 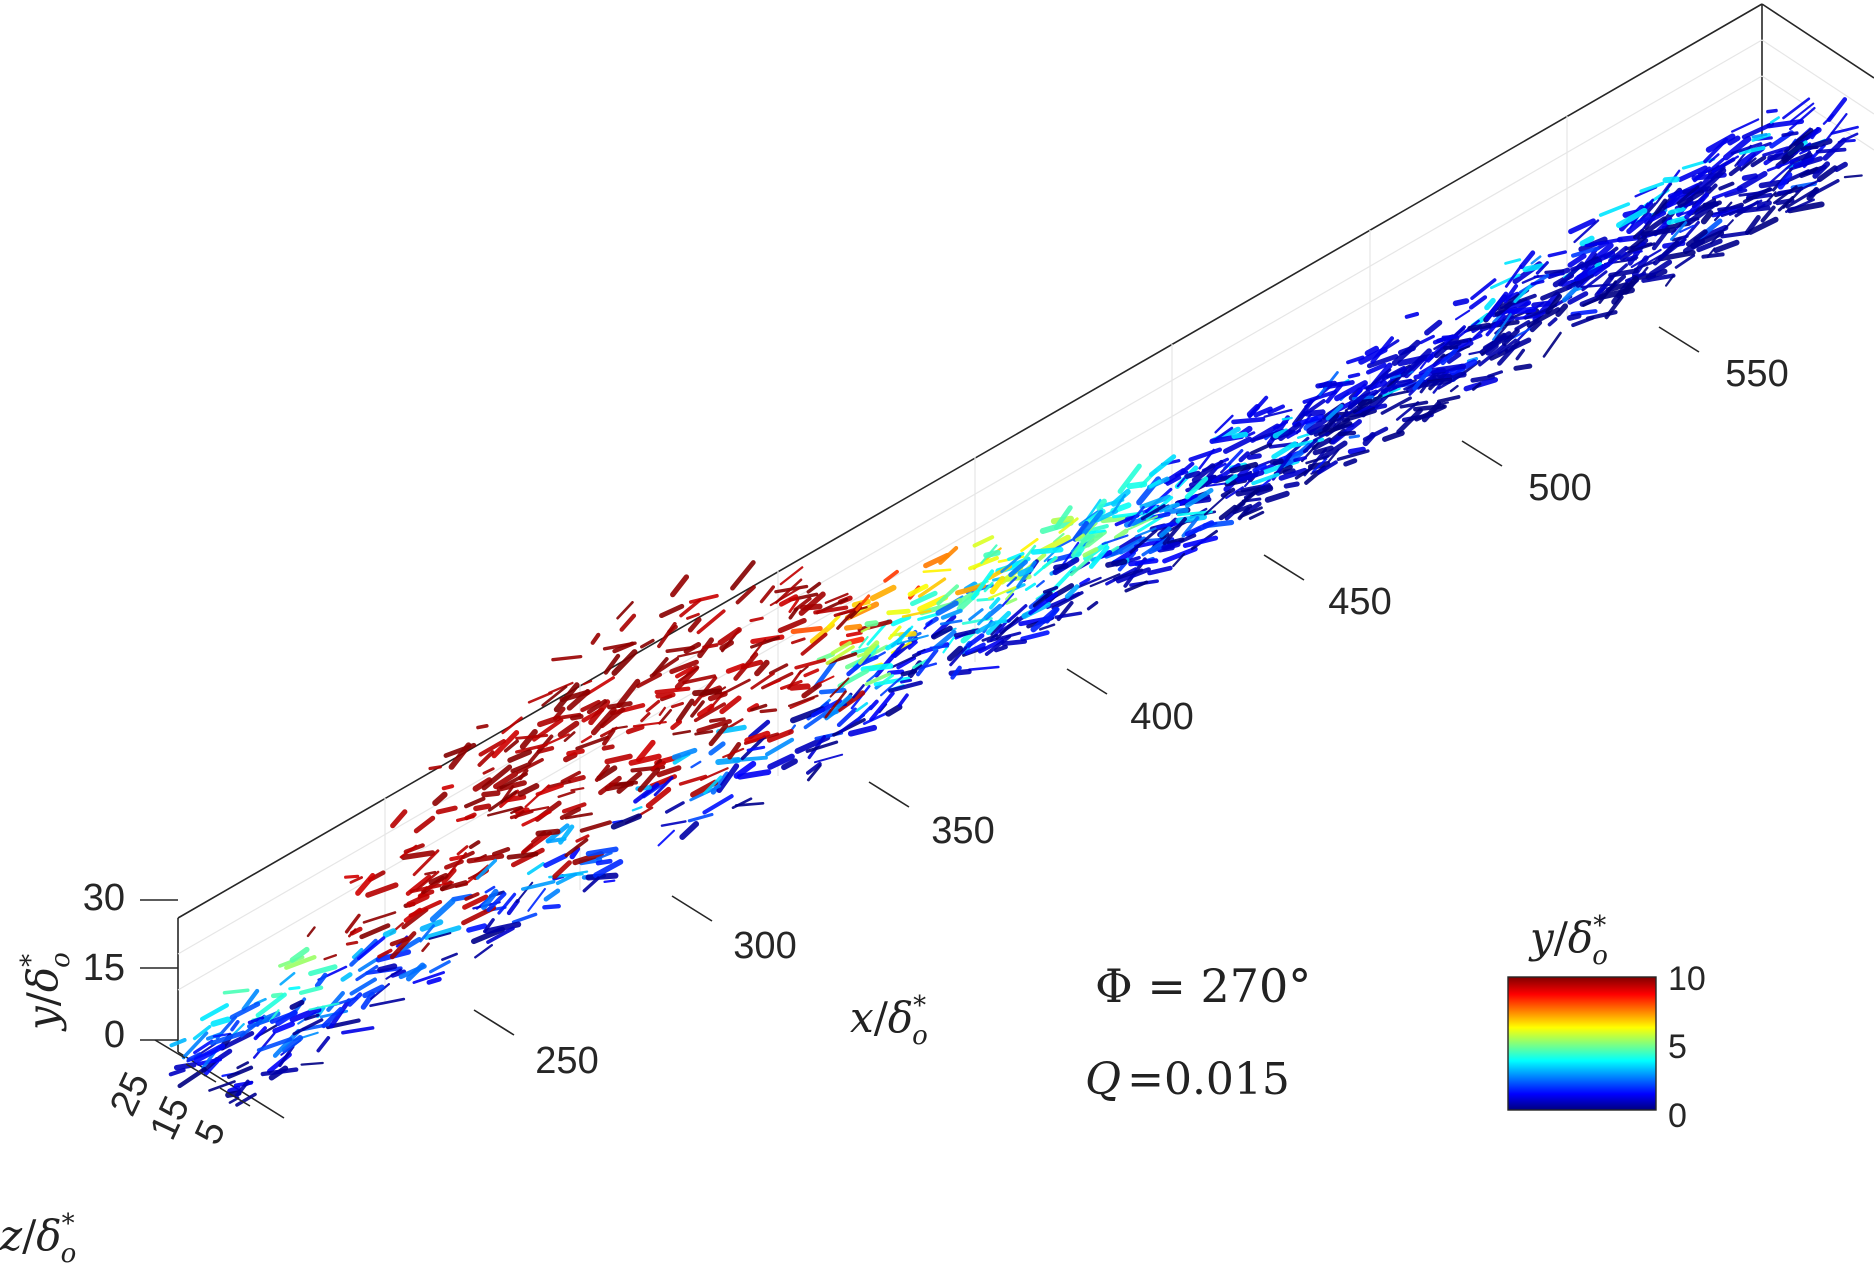 I want to click on colorbar-tick-label: 0, so click(x=1677, y=1116).